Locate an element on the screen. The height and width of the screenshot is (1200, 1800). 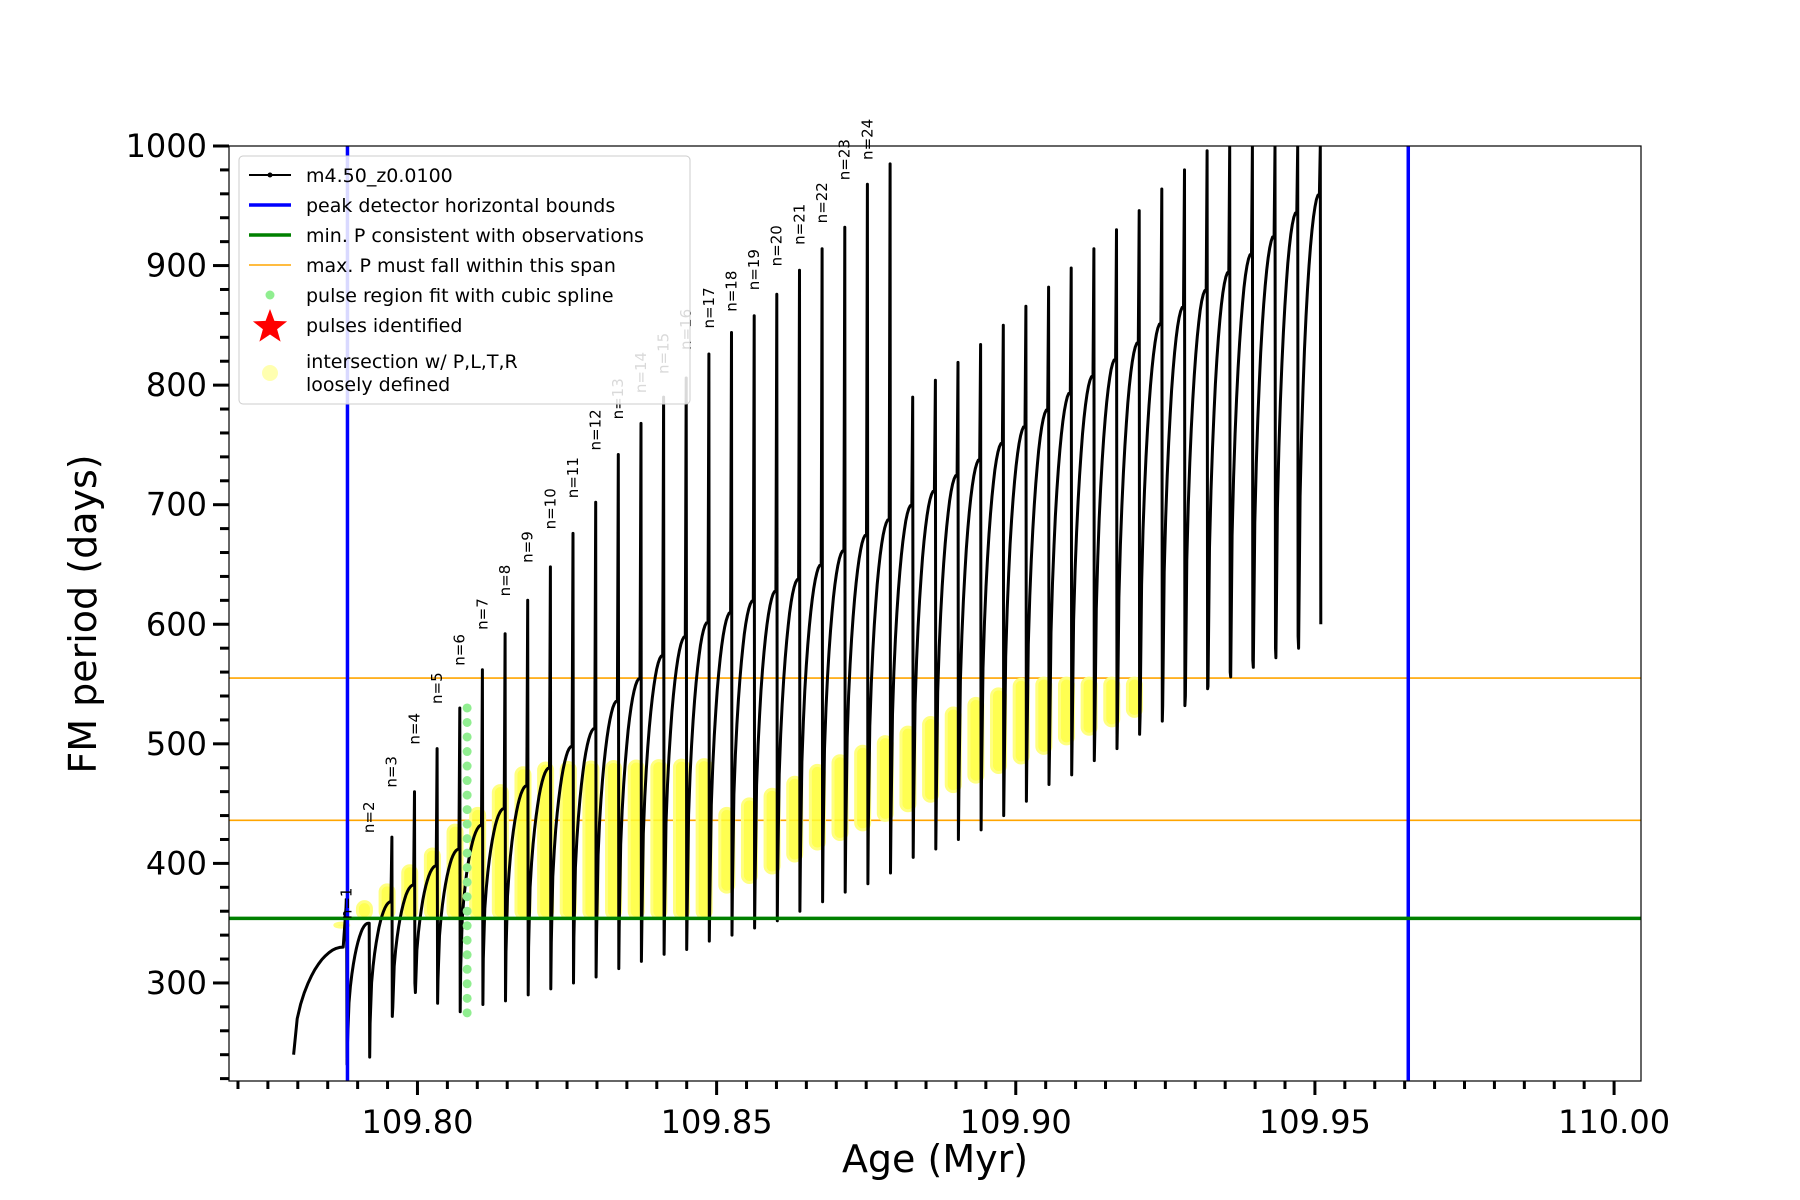
star-icon is located at coordinates (270, 325).